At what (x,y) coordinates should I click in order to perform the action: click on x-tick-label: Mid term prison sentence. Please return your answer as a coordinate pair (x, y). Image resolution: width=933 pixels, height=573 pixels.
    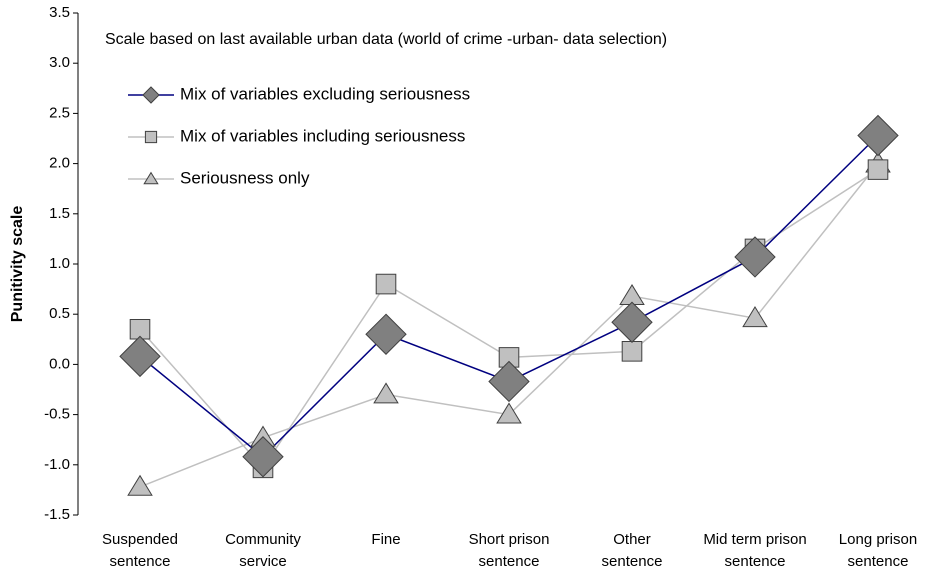
    Looking at the image, I should click on (754, 550).